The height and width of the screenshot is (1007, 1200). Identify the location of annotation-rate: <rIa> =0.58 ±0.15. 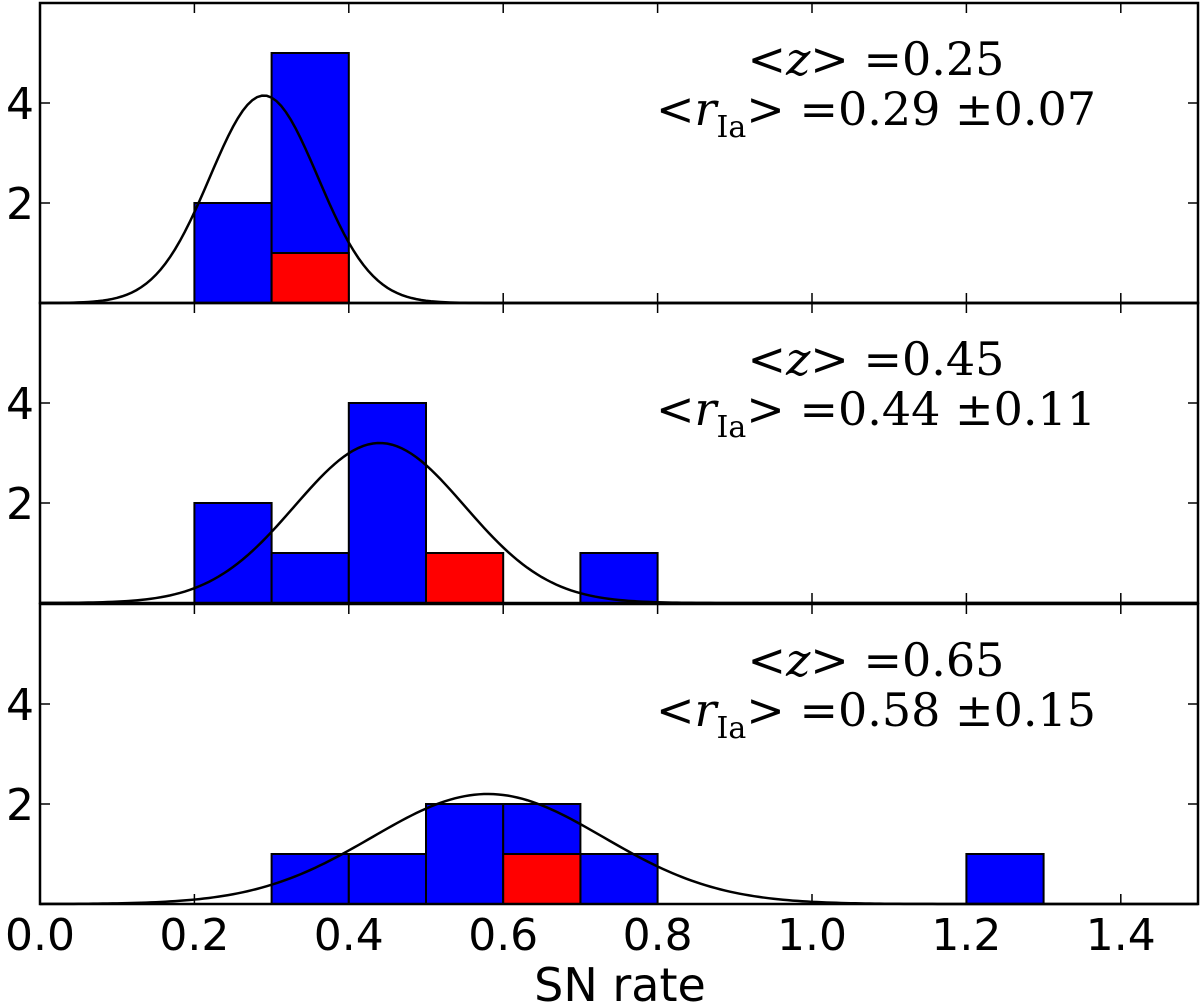
(876, 714).